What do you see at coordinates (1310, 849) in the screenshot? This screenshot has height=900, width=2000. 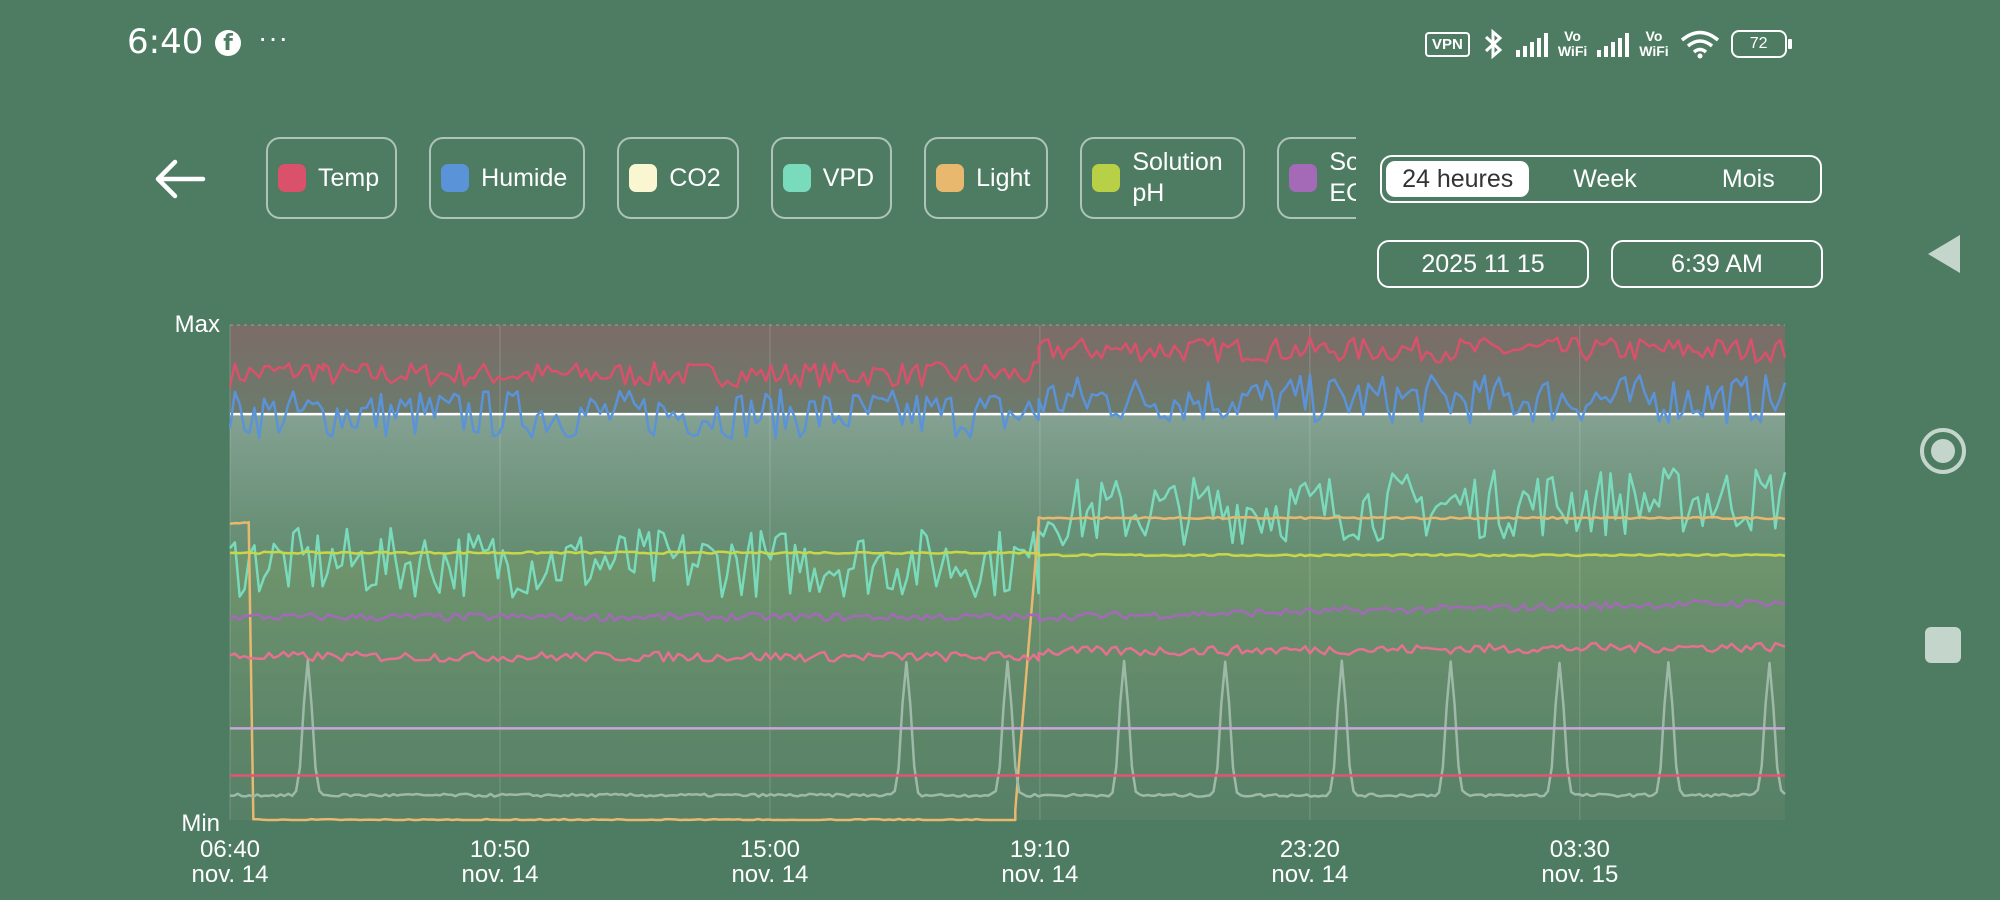 I see `x-tick-time: 23:20` at bounding box center [1310, 849].